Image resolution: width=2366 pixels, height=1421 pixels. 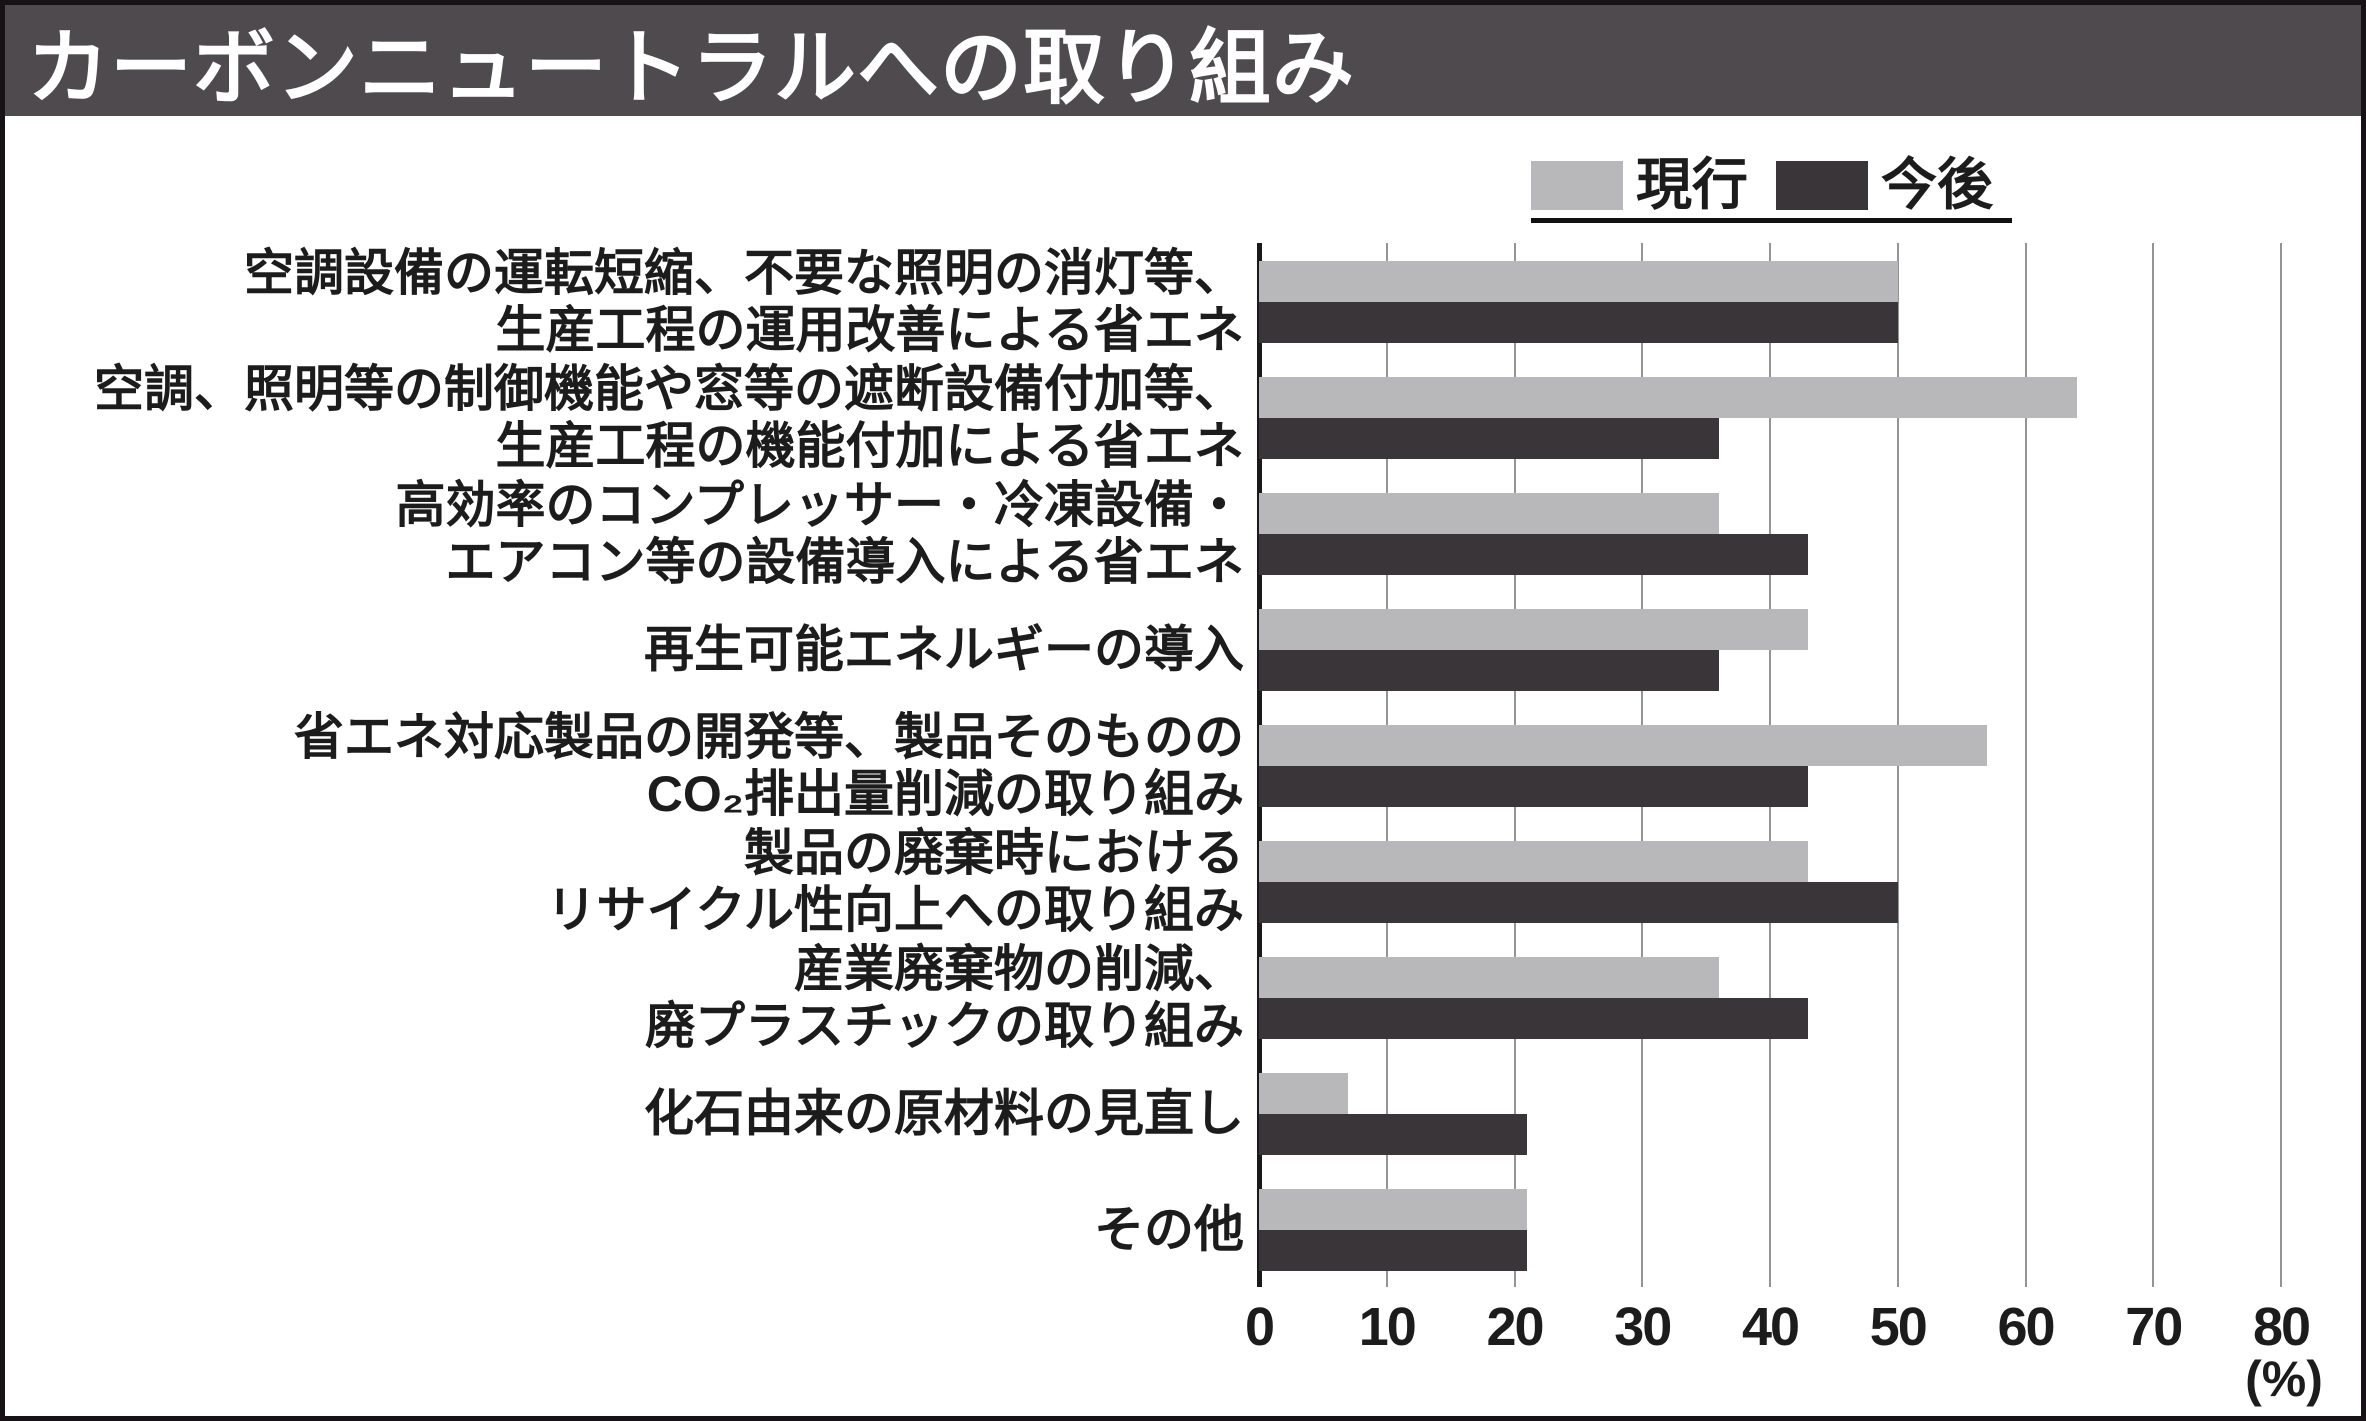 What do you see at coordinates (895, 881) in the screenshot?
I see `category-label-5: 製品の廃棄時における リサイクル性向上への取り組み` at bounding box center [895, 881].